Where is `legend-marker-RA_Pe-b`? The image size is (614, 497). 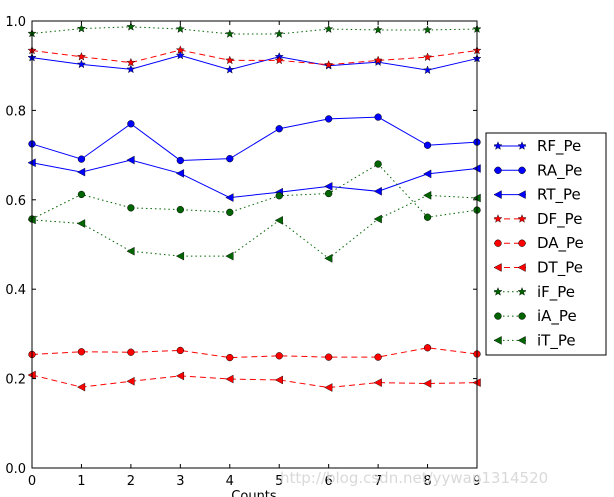
legend-marker-RA_Pe-b is located at coordinates (522, 170).